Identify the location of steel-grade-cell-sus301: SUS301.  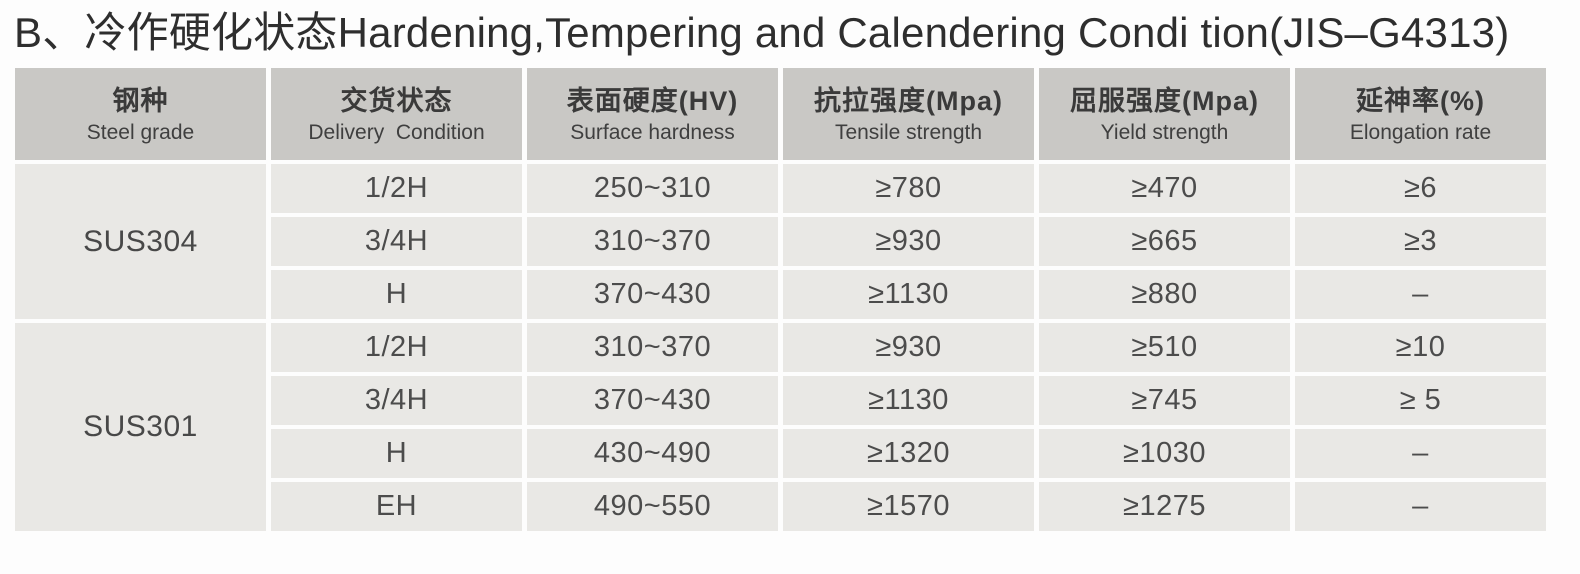
(140, 427).